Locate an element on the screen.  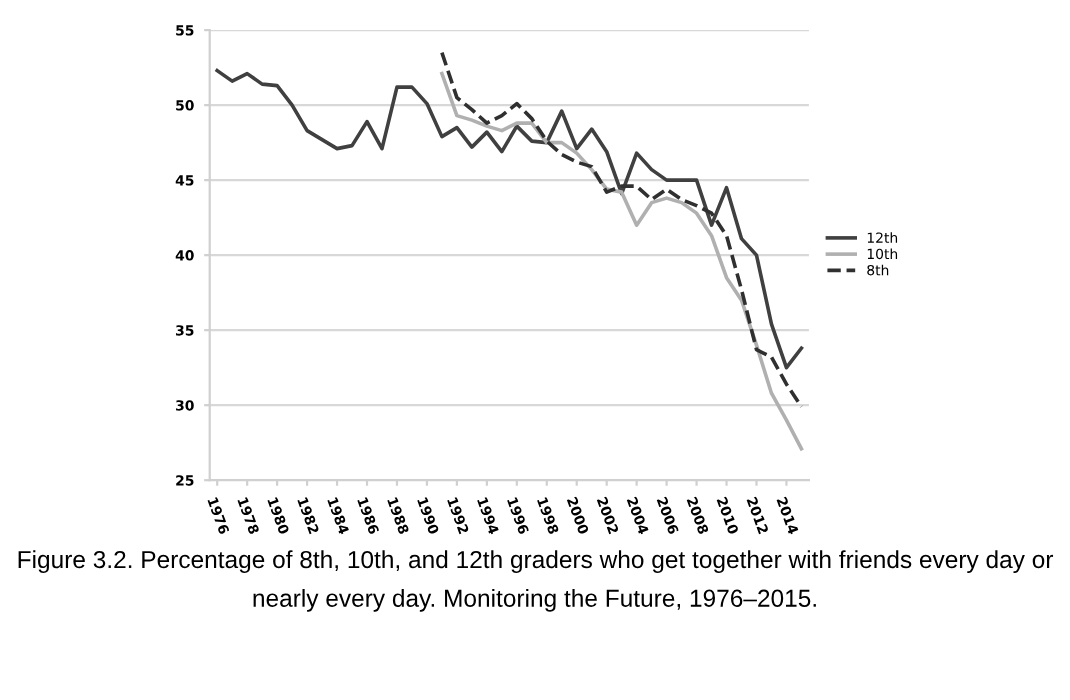
caption: Figure 3.2. Percentage of 8th, 10th, and 12th graders who get together with friends every day or nearly every day. Monitoring the Future, 1976–2015. is located at coordinates (536, 581).